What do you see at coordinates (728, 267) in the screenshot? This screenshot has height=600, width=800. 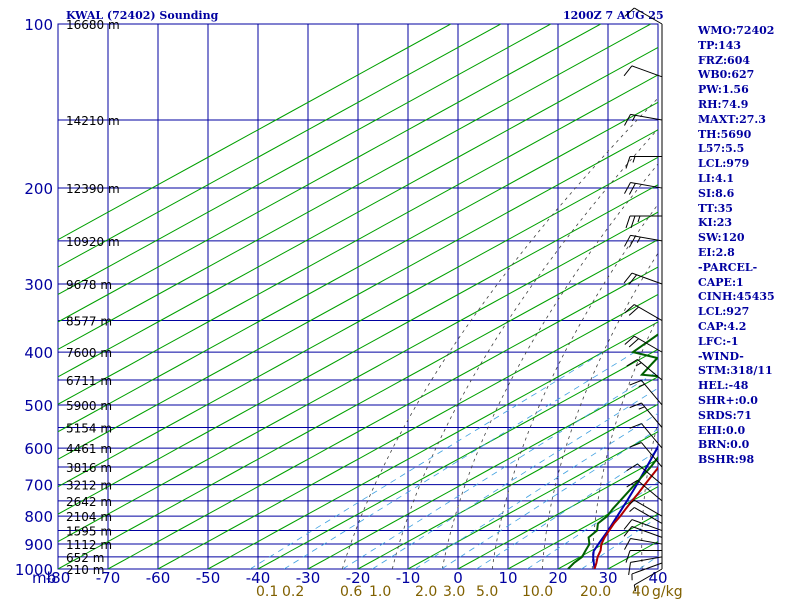 I see `index-item: -PARCEL-` at bounding box center [728, 267].